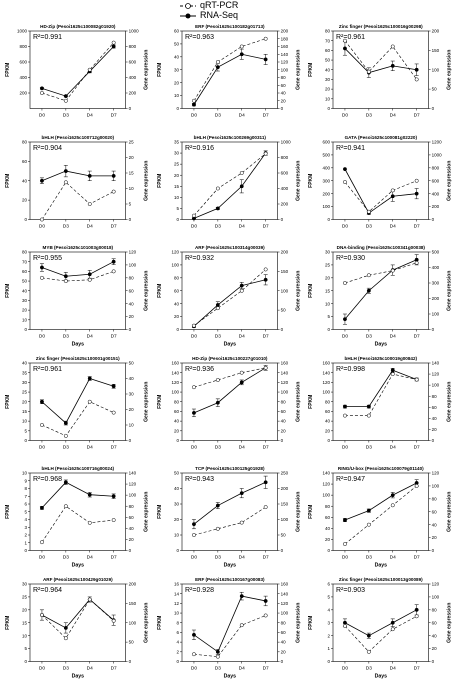 The width and height of the screenshot is (455, 685). What do you see at coordinates (329, 329) in the screenshot?
I see `left-tick-label: 0` at bounding box center [329, 329].